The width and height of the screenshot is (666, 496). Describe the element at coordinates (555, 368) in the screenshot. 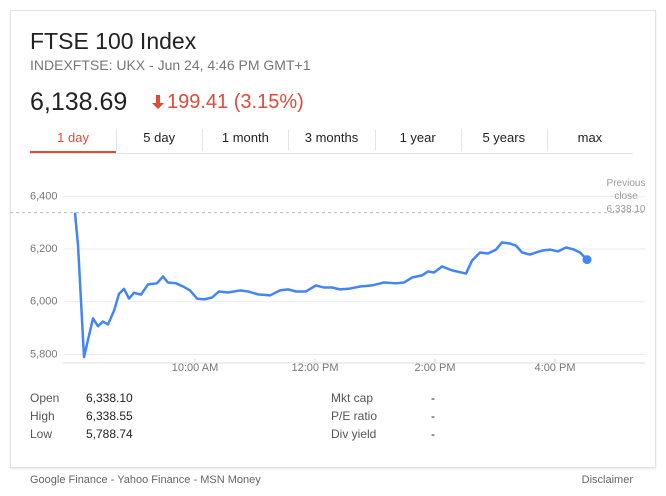

I see `x-tick-label: 4:00 PM` at that location.